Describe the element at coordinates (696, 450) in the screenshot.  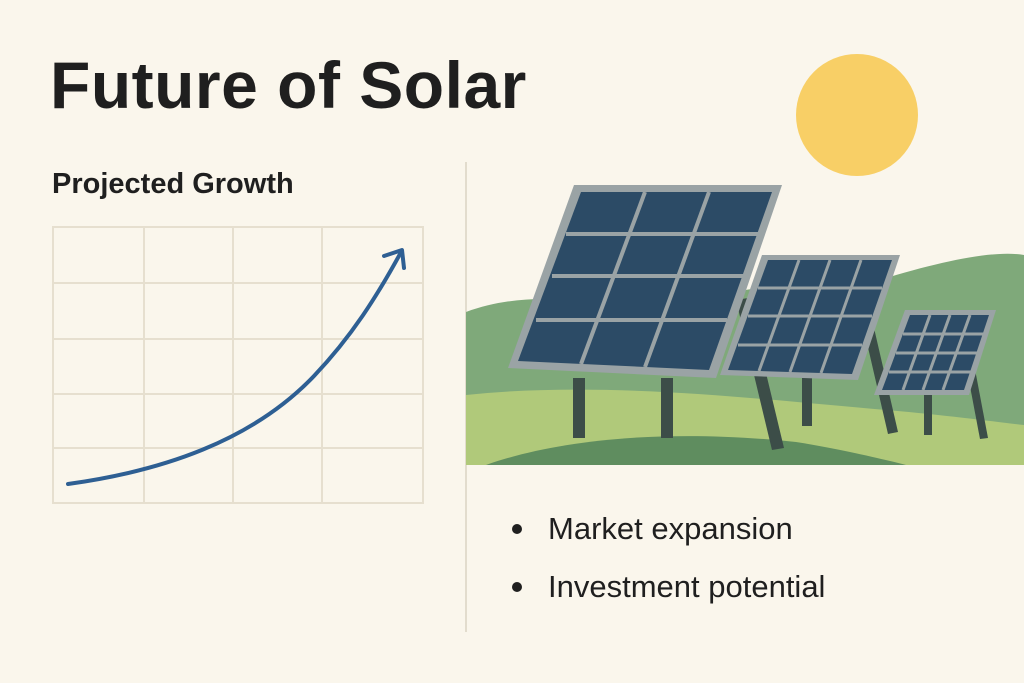
I see `front-hill` at that location.